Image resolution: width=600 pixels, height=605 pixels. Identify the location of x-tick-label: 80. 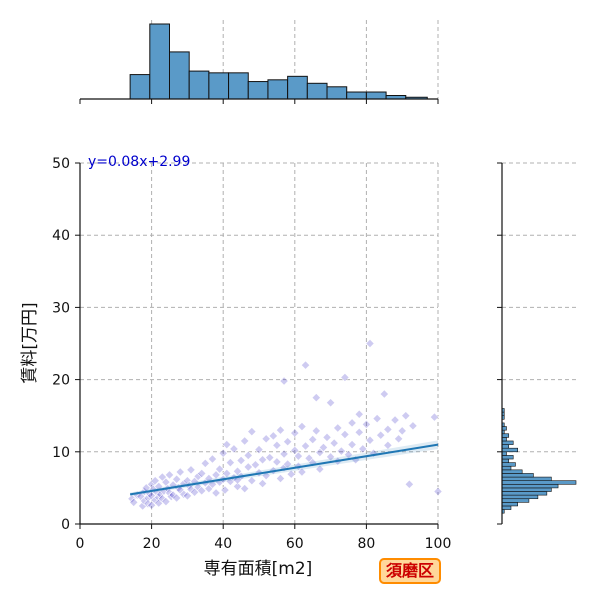
(366, 544).